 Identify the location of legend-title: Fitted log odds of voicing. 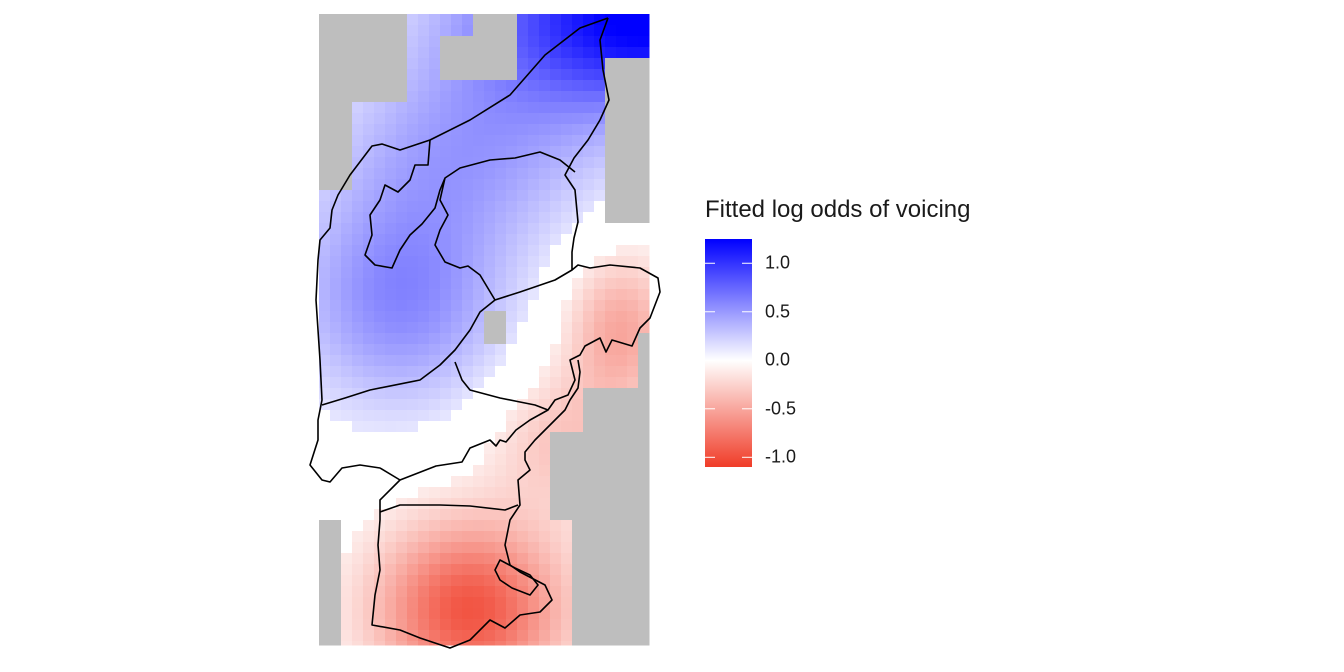
(838, 209).